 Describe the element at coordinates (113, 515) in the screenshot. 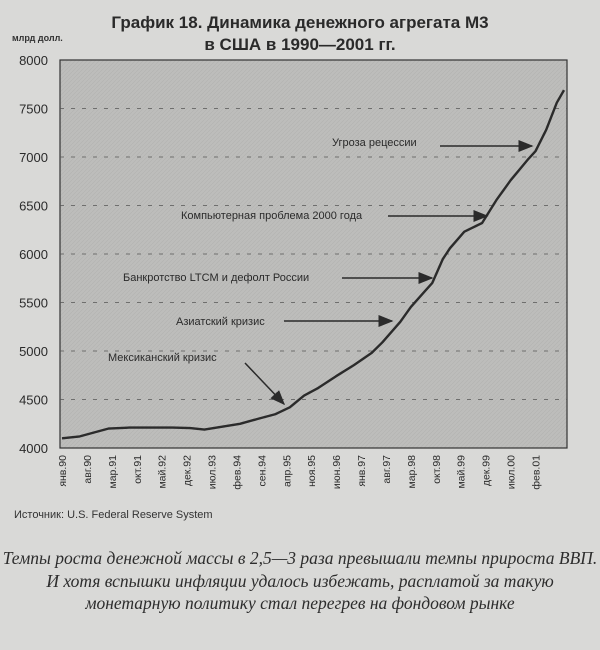

I see `source-note: Источник: U.S. Federal Reserve System` at that location.